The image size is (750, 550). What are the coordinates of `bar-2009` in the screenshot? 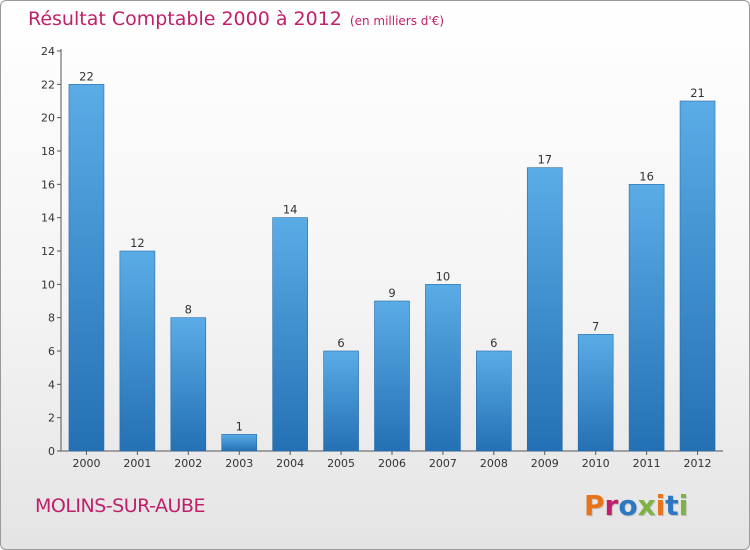 It's located at (544, 309).